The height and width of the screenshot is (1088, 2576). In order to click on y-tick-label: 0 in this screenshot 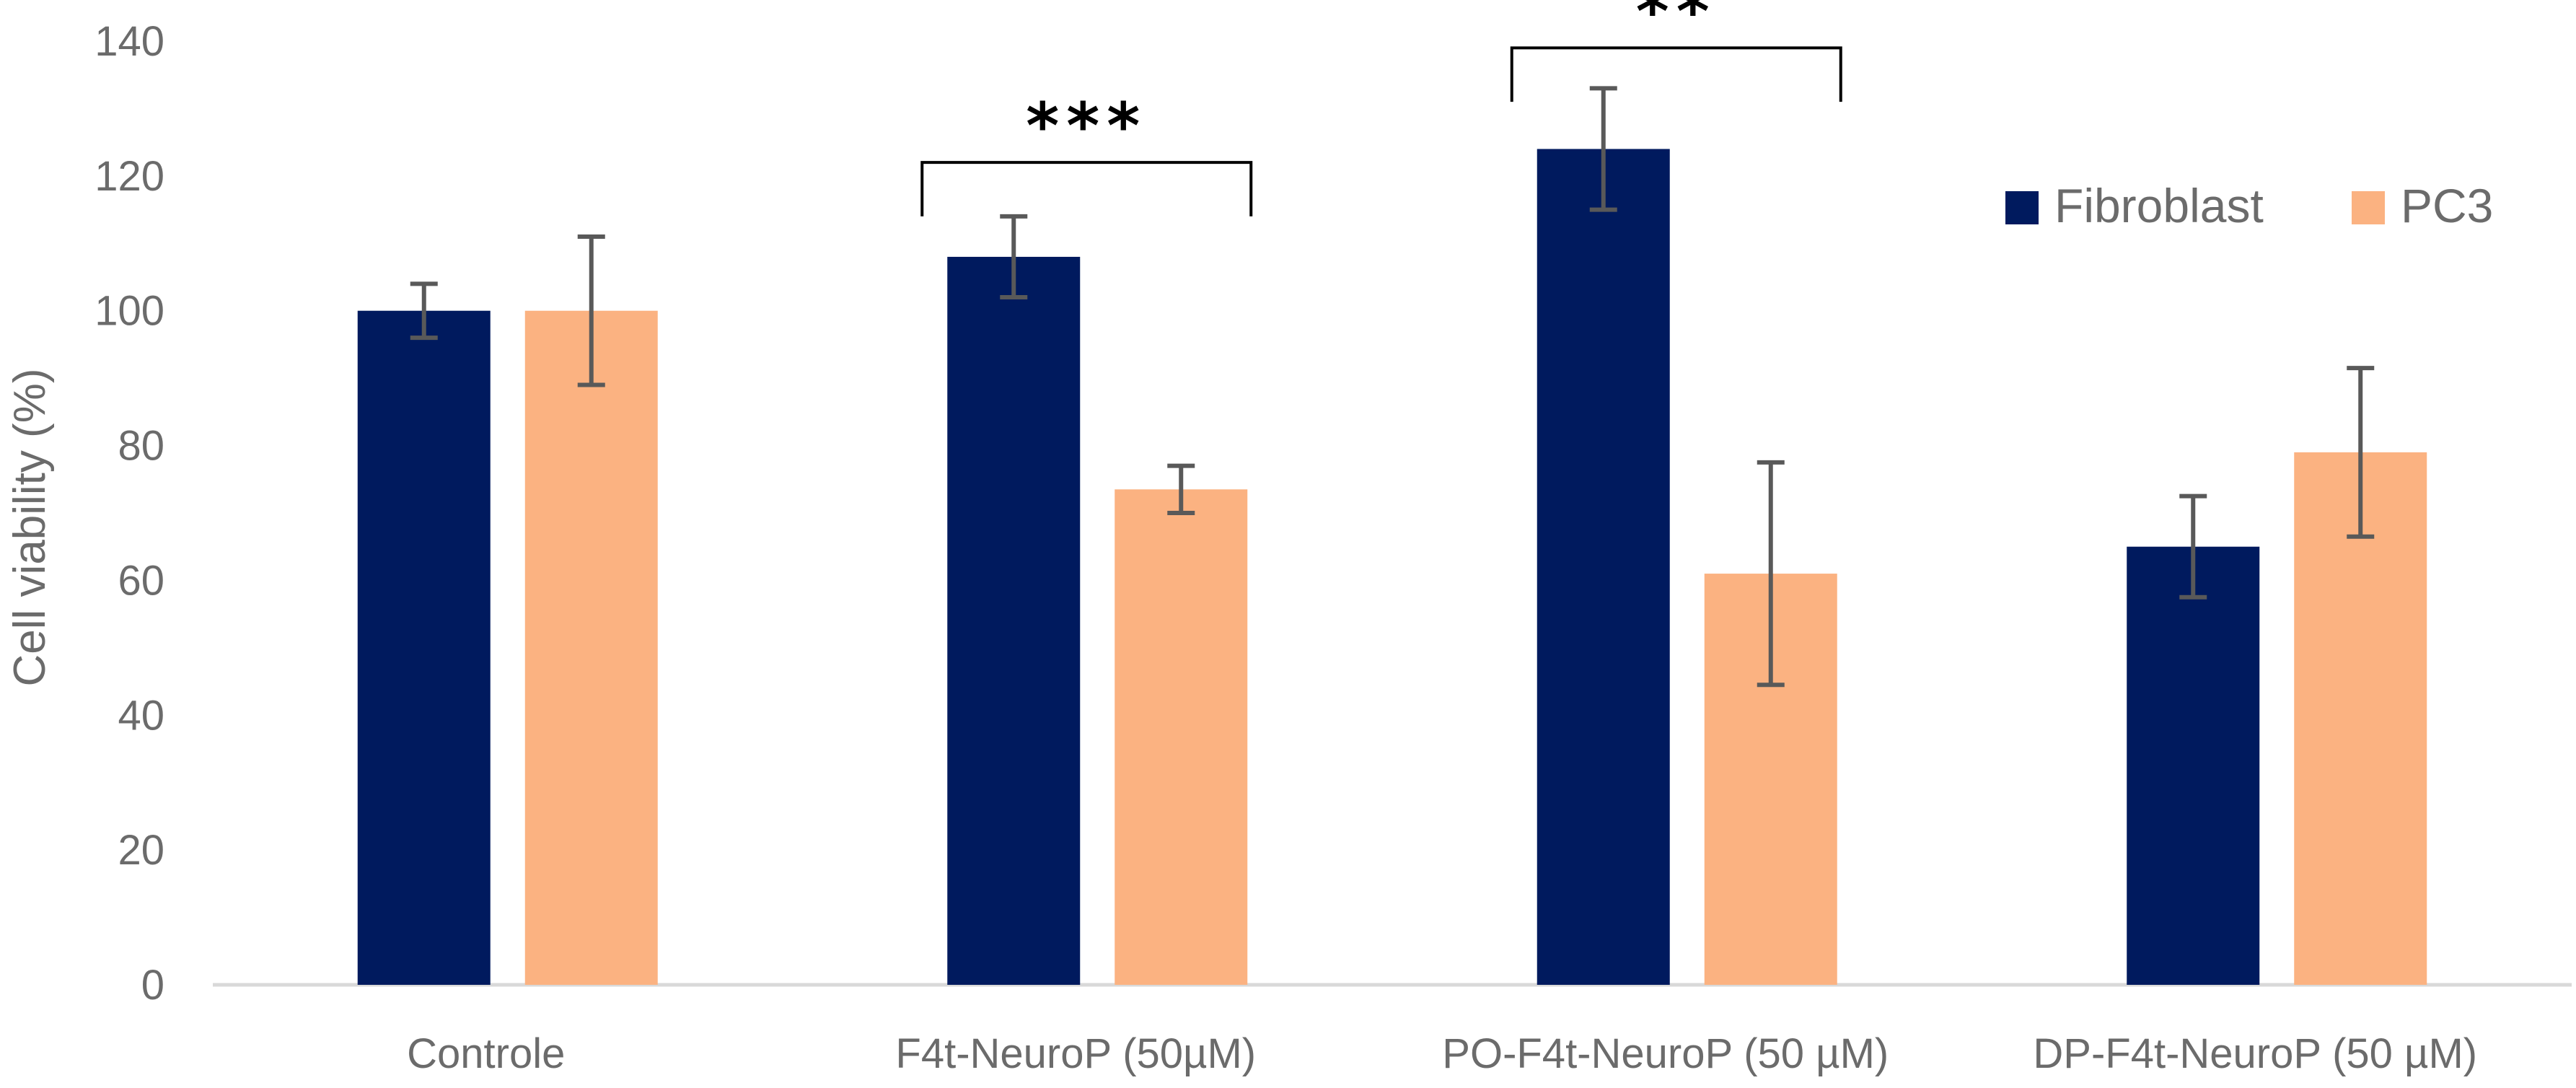, I will do `click(152, 985)`.